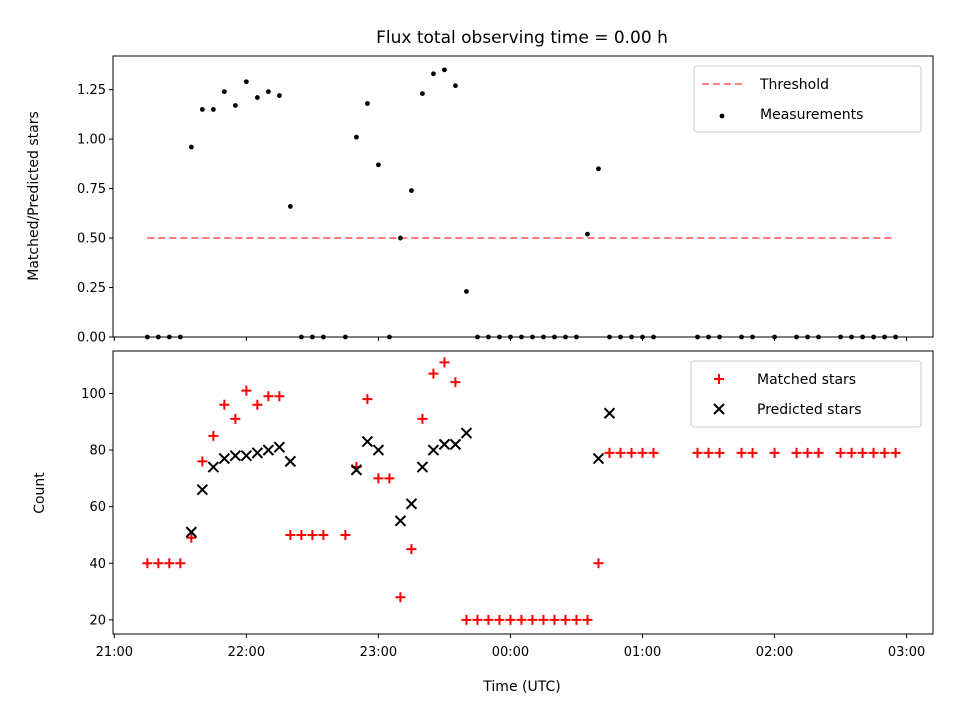 This screenshot has width=960, height=720. Describe the element at coordinates (91, 140) in the screenshot. I see `y-tick-label: 1.00` at that location.